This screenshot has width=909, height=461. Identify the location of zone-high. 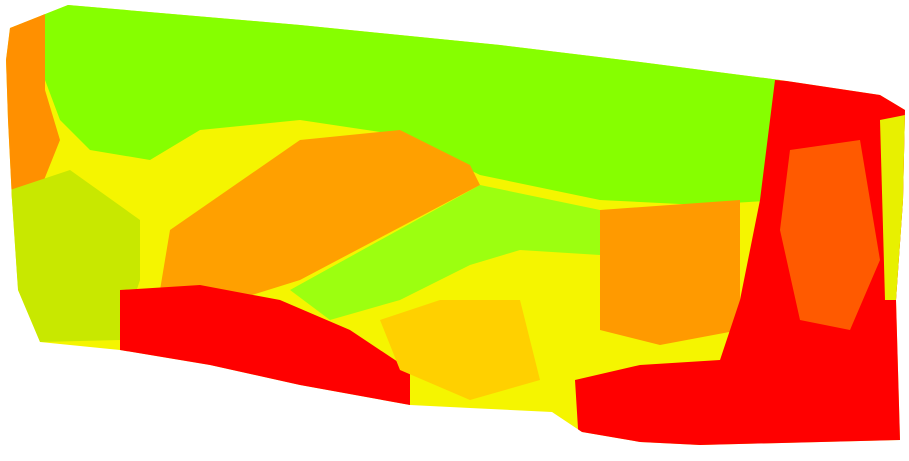
(445, 252).